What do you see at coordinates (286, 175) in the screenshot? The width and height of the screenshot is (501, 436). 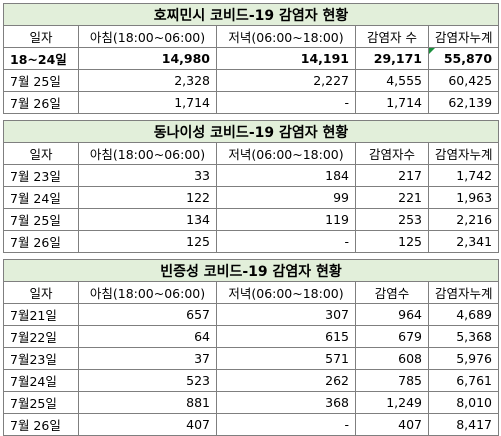 I see `cell-evening: 184` at bounding box center [286, 175].